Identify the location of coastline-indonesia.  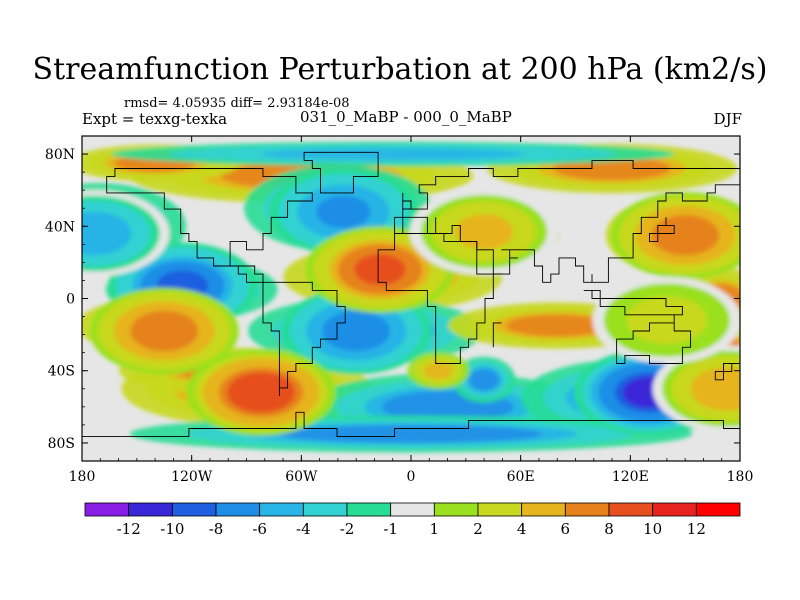
(633, 302).